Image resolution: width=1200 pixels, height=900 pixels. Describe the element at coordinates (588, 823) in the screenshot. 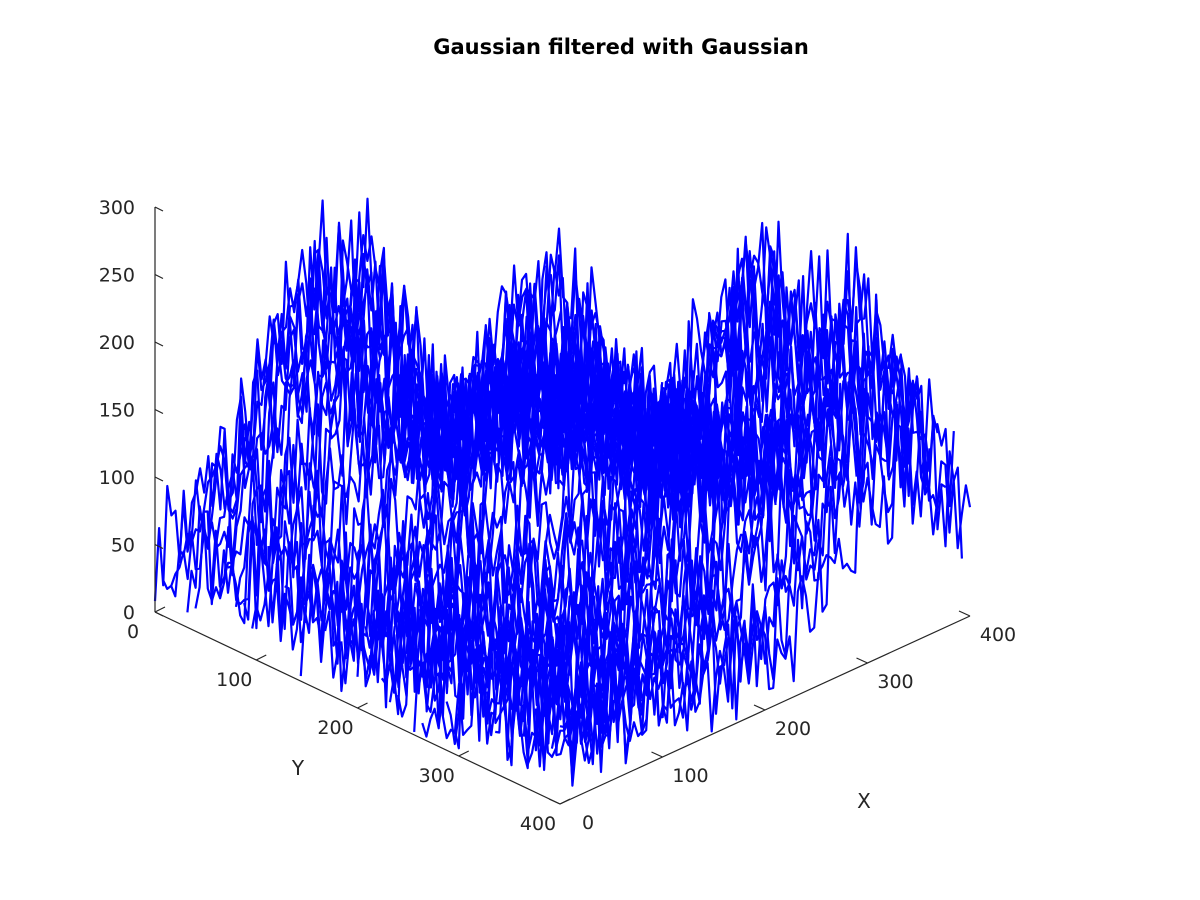

I see `x-tick-label: 0` at that location.